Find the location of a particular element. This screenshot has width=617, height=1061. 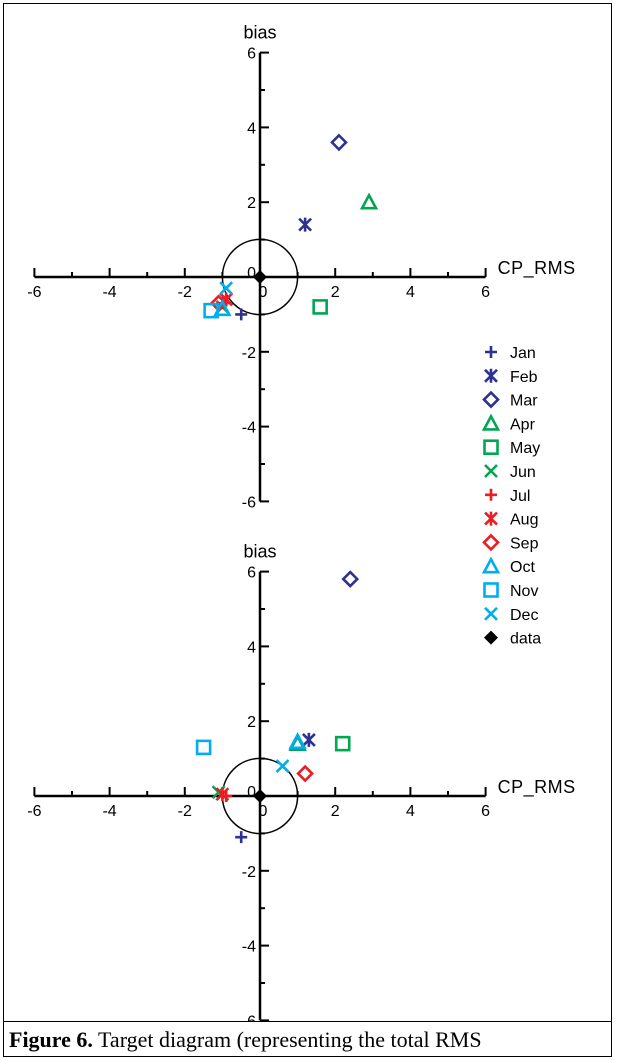

legend-label: Jul is located at coordinates (520, 496).